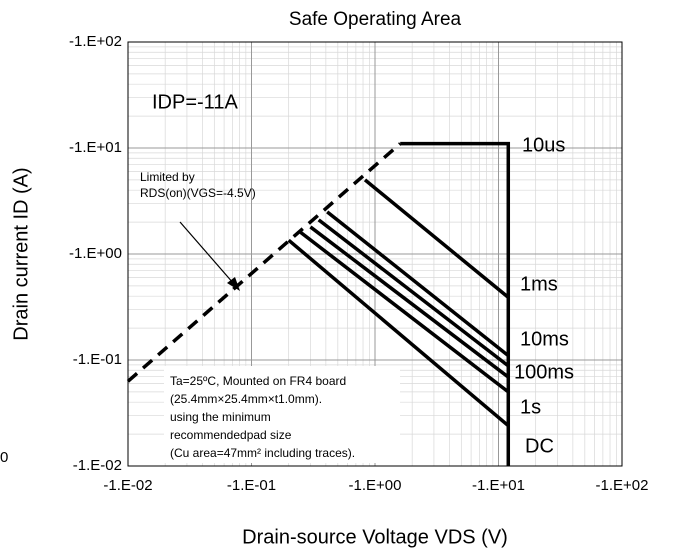  Describe the element at coordinates (167, 177) in the screenshot. I see `annotation: Limited by` at that location.